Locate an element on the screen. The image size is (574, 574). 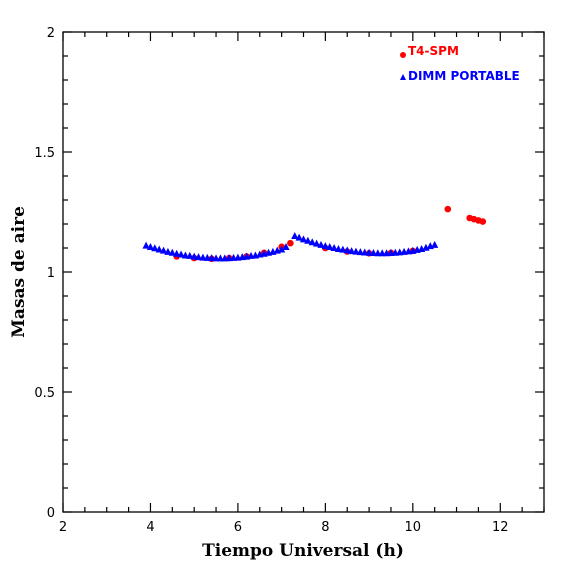
x-tick-label: 2 is located at coordinates (63, 527).